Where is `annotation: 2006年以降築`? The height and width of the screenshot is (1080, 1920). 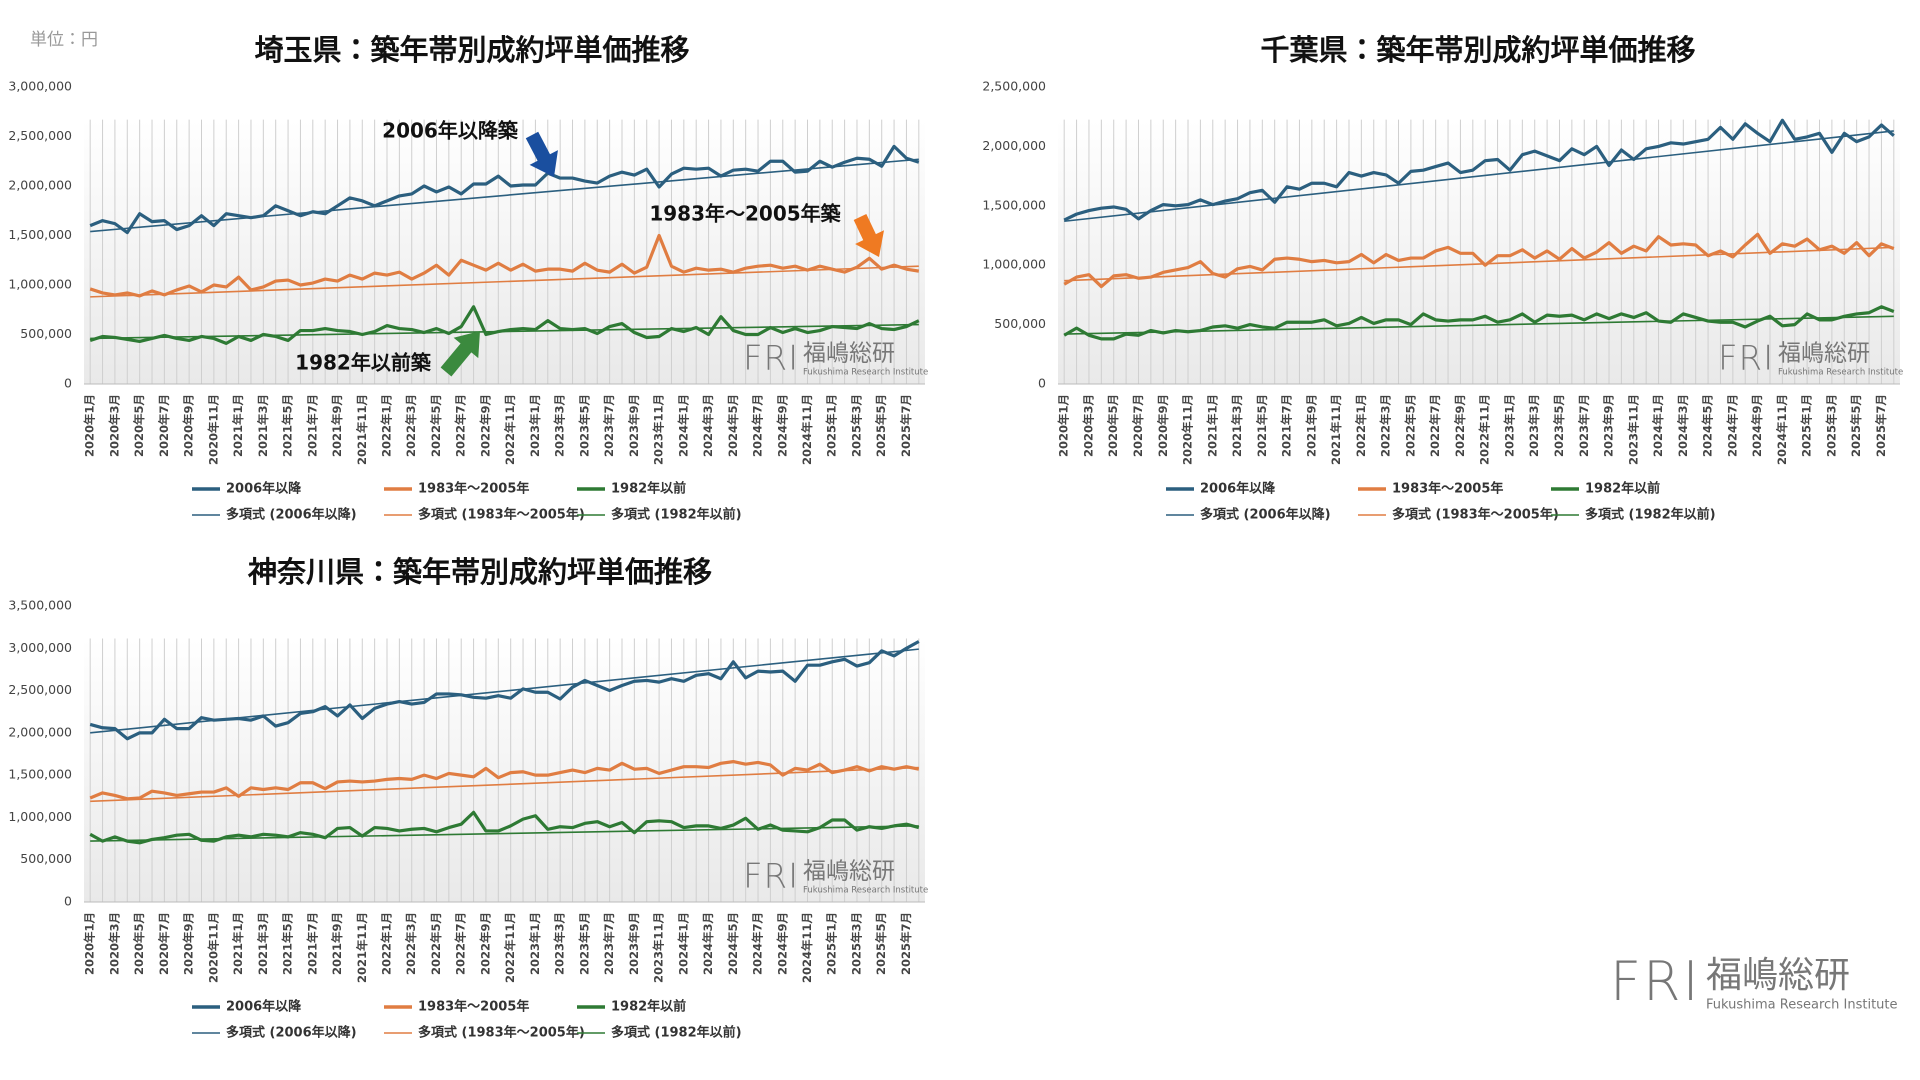 annotation: 2006年以降築 is located at coordinates (450, 131).